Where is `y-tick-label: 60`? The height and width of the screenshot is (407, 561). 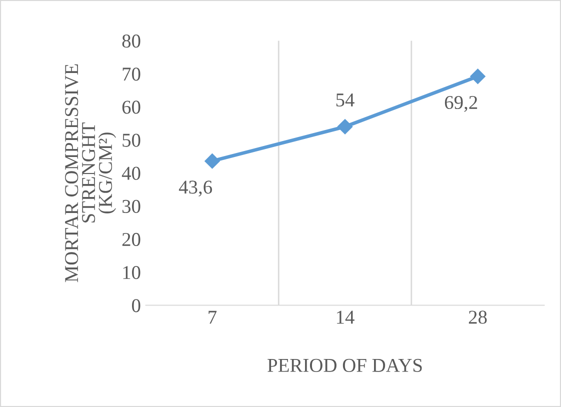 y-tick-label: 60 is located at coordinates (131, 107).